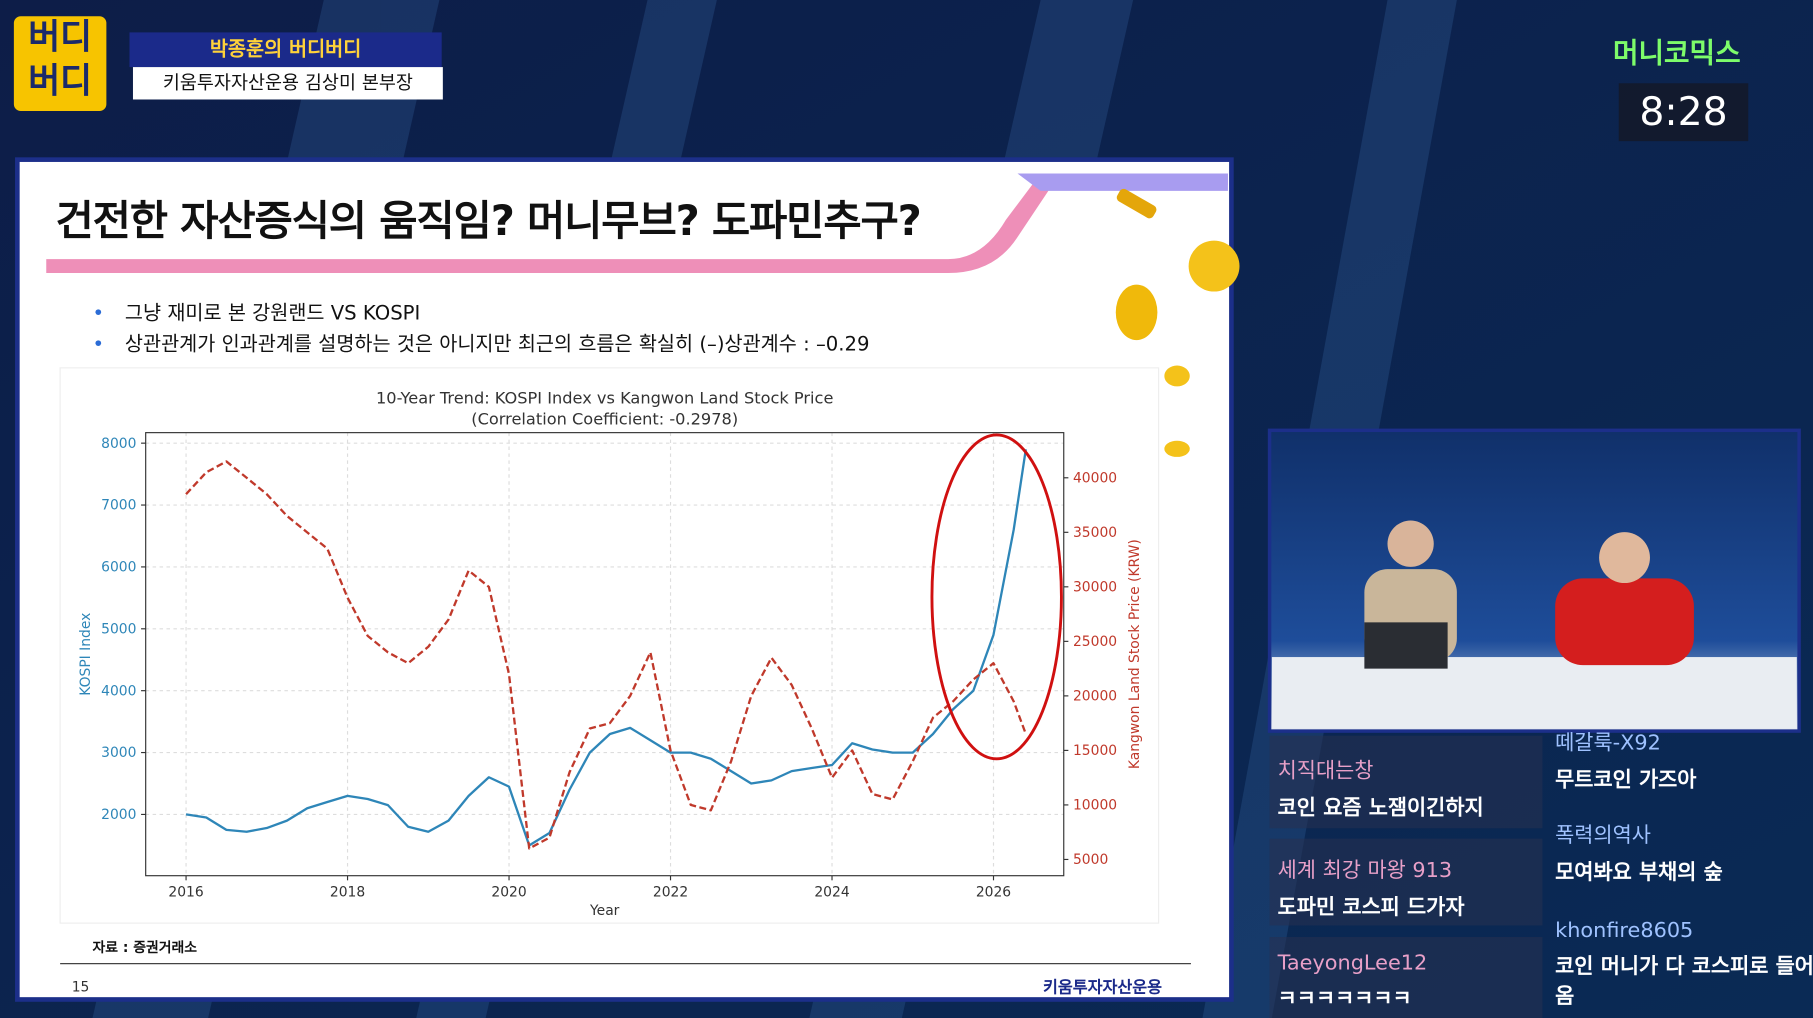 The width and height of the screenshot is (1813, 1018). Describe the element at coordinates (604, 419) in the screenshot. I see `chart-subtitle: (Correlation Coefficient: -0.2978)` at that location.